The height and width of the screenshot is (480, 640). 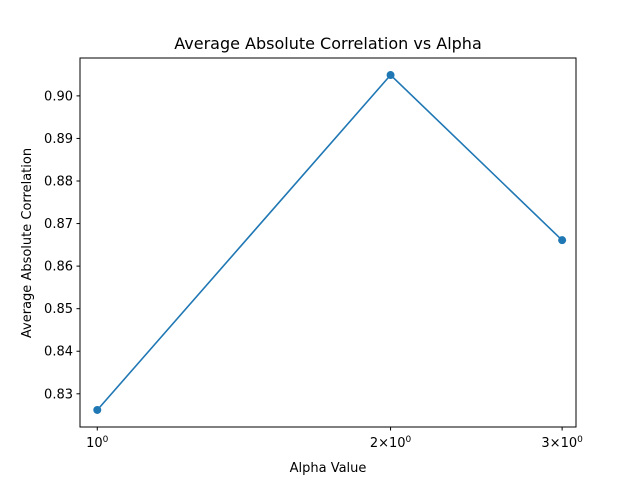 What do you see at coordinates (58, 182) in the screenshot?
I see `y-tick-label: 0.88` at bounding box center [58, 182].